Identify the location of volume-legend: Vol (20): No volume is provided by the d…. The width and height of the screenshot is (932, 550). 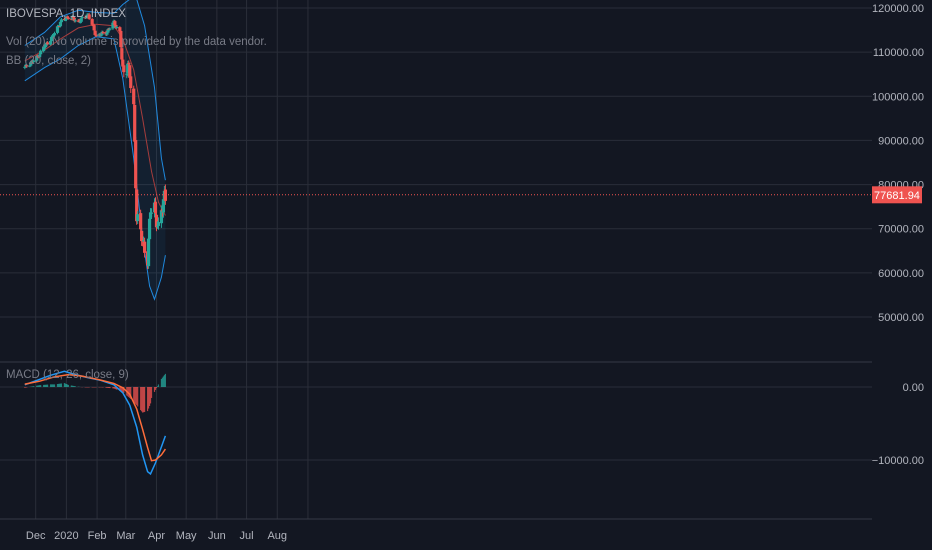
(136, 42).